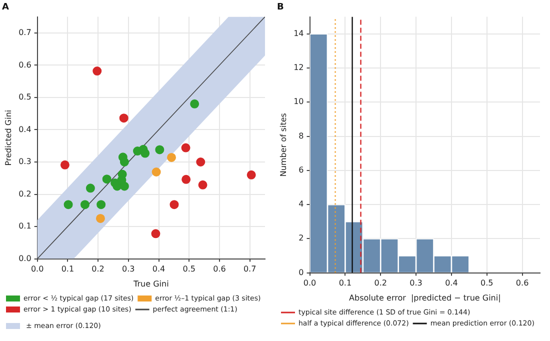 The image size is (550, 341). Describe the element at coordinates (249, 269) in the screenshot. I see `x-tick-label: 0.7` at that location.